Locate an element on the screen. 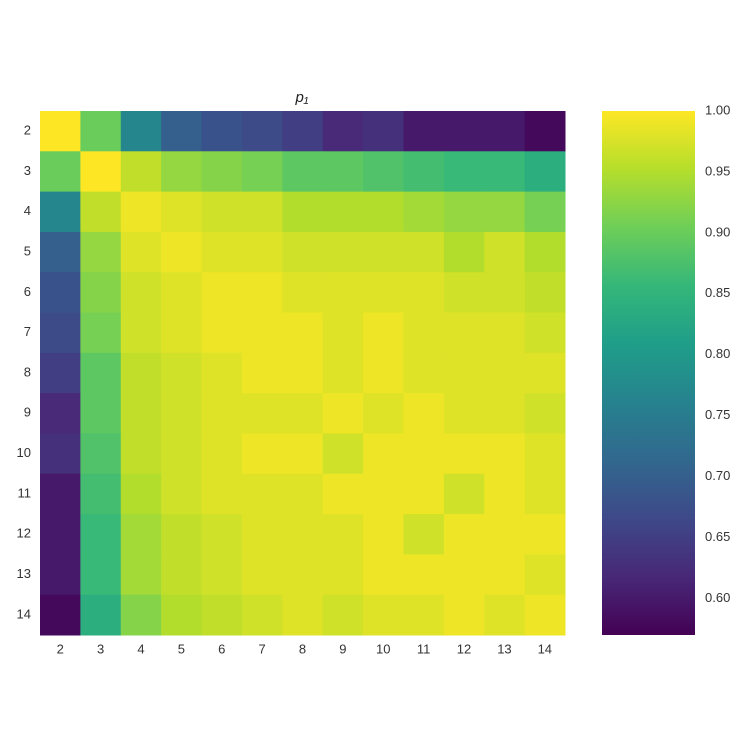  colorbar is located at coordinates (648, 373).